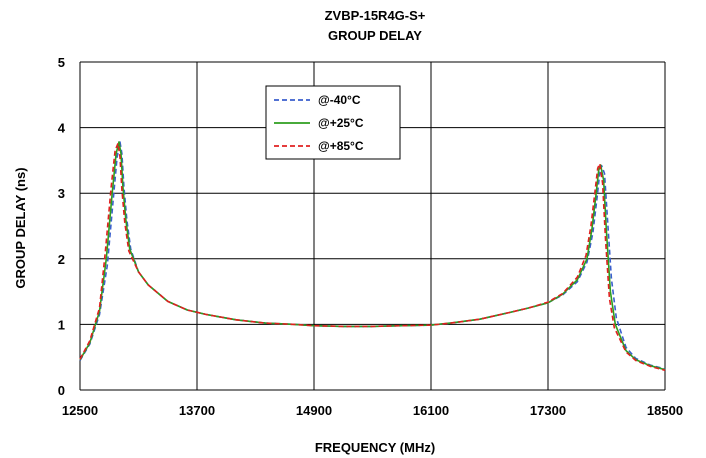  Describe the element at coordinates (61, 193) in the screenshot. I see `y-tick-label: 3` at that location.